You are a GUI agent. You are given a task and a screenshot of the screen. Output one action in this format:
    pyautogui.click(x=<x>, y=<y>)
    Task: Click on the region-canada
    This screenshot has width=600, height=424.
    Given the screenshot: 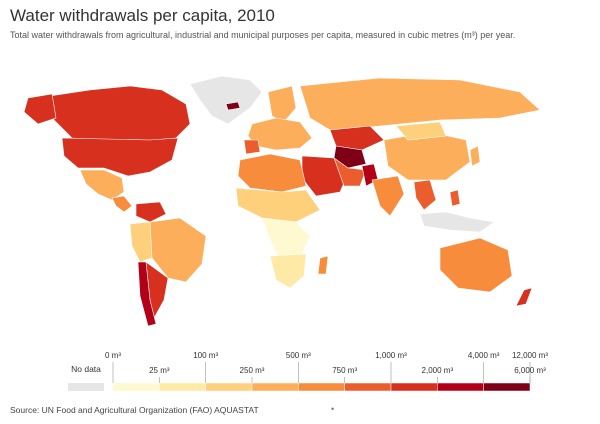 What is the action you would take?
    pyautogui.click(x=120, y=114)
    